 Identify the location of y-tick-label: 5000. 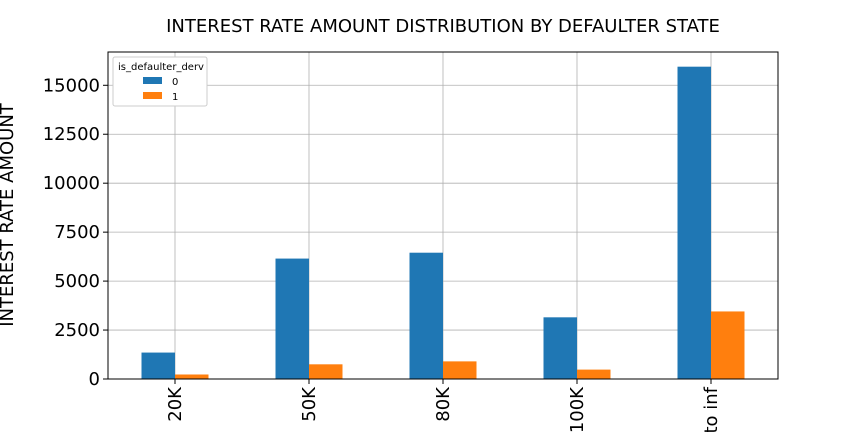
(77, 281).